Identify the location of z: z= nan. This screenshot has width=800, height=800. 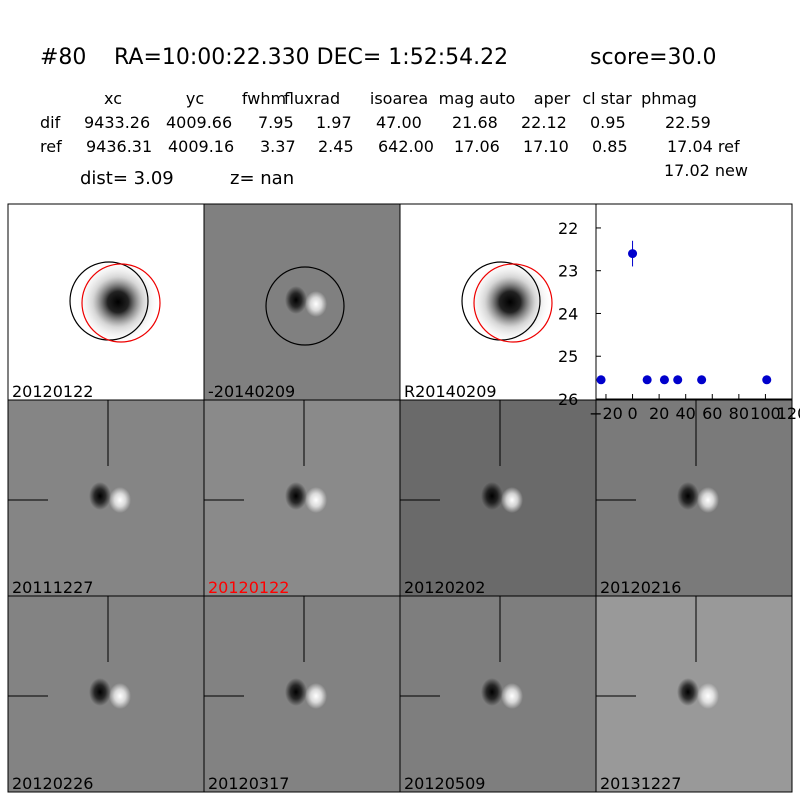
(262, 178).